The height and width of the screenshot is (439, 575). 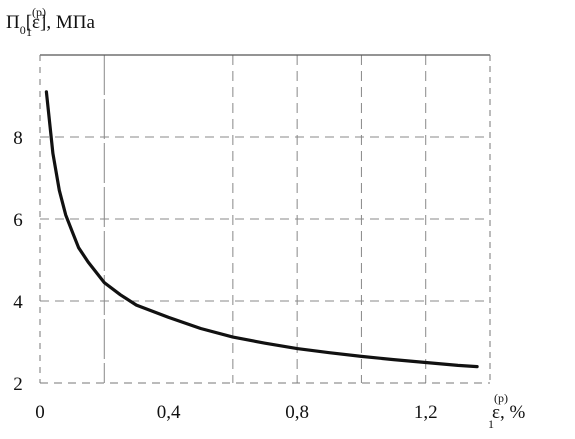 I want to click on y-tick-label: 4, so click(x=18, y=302).